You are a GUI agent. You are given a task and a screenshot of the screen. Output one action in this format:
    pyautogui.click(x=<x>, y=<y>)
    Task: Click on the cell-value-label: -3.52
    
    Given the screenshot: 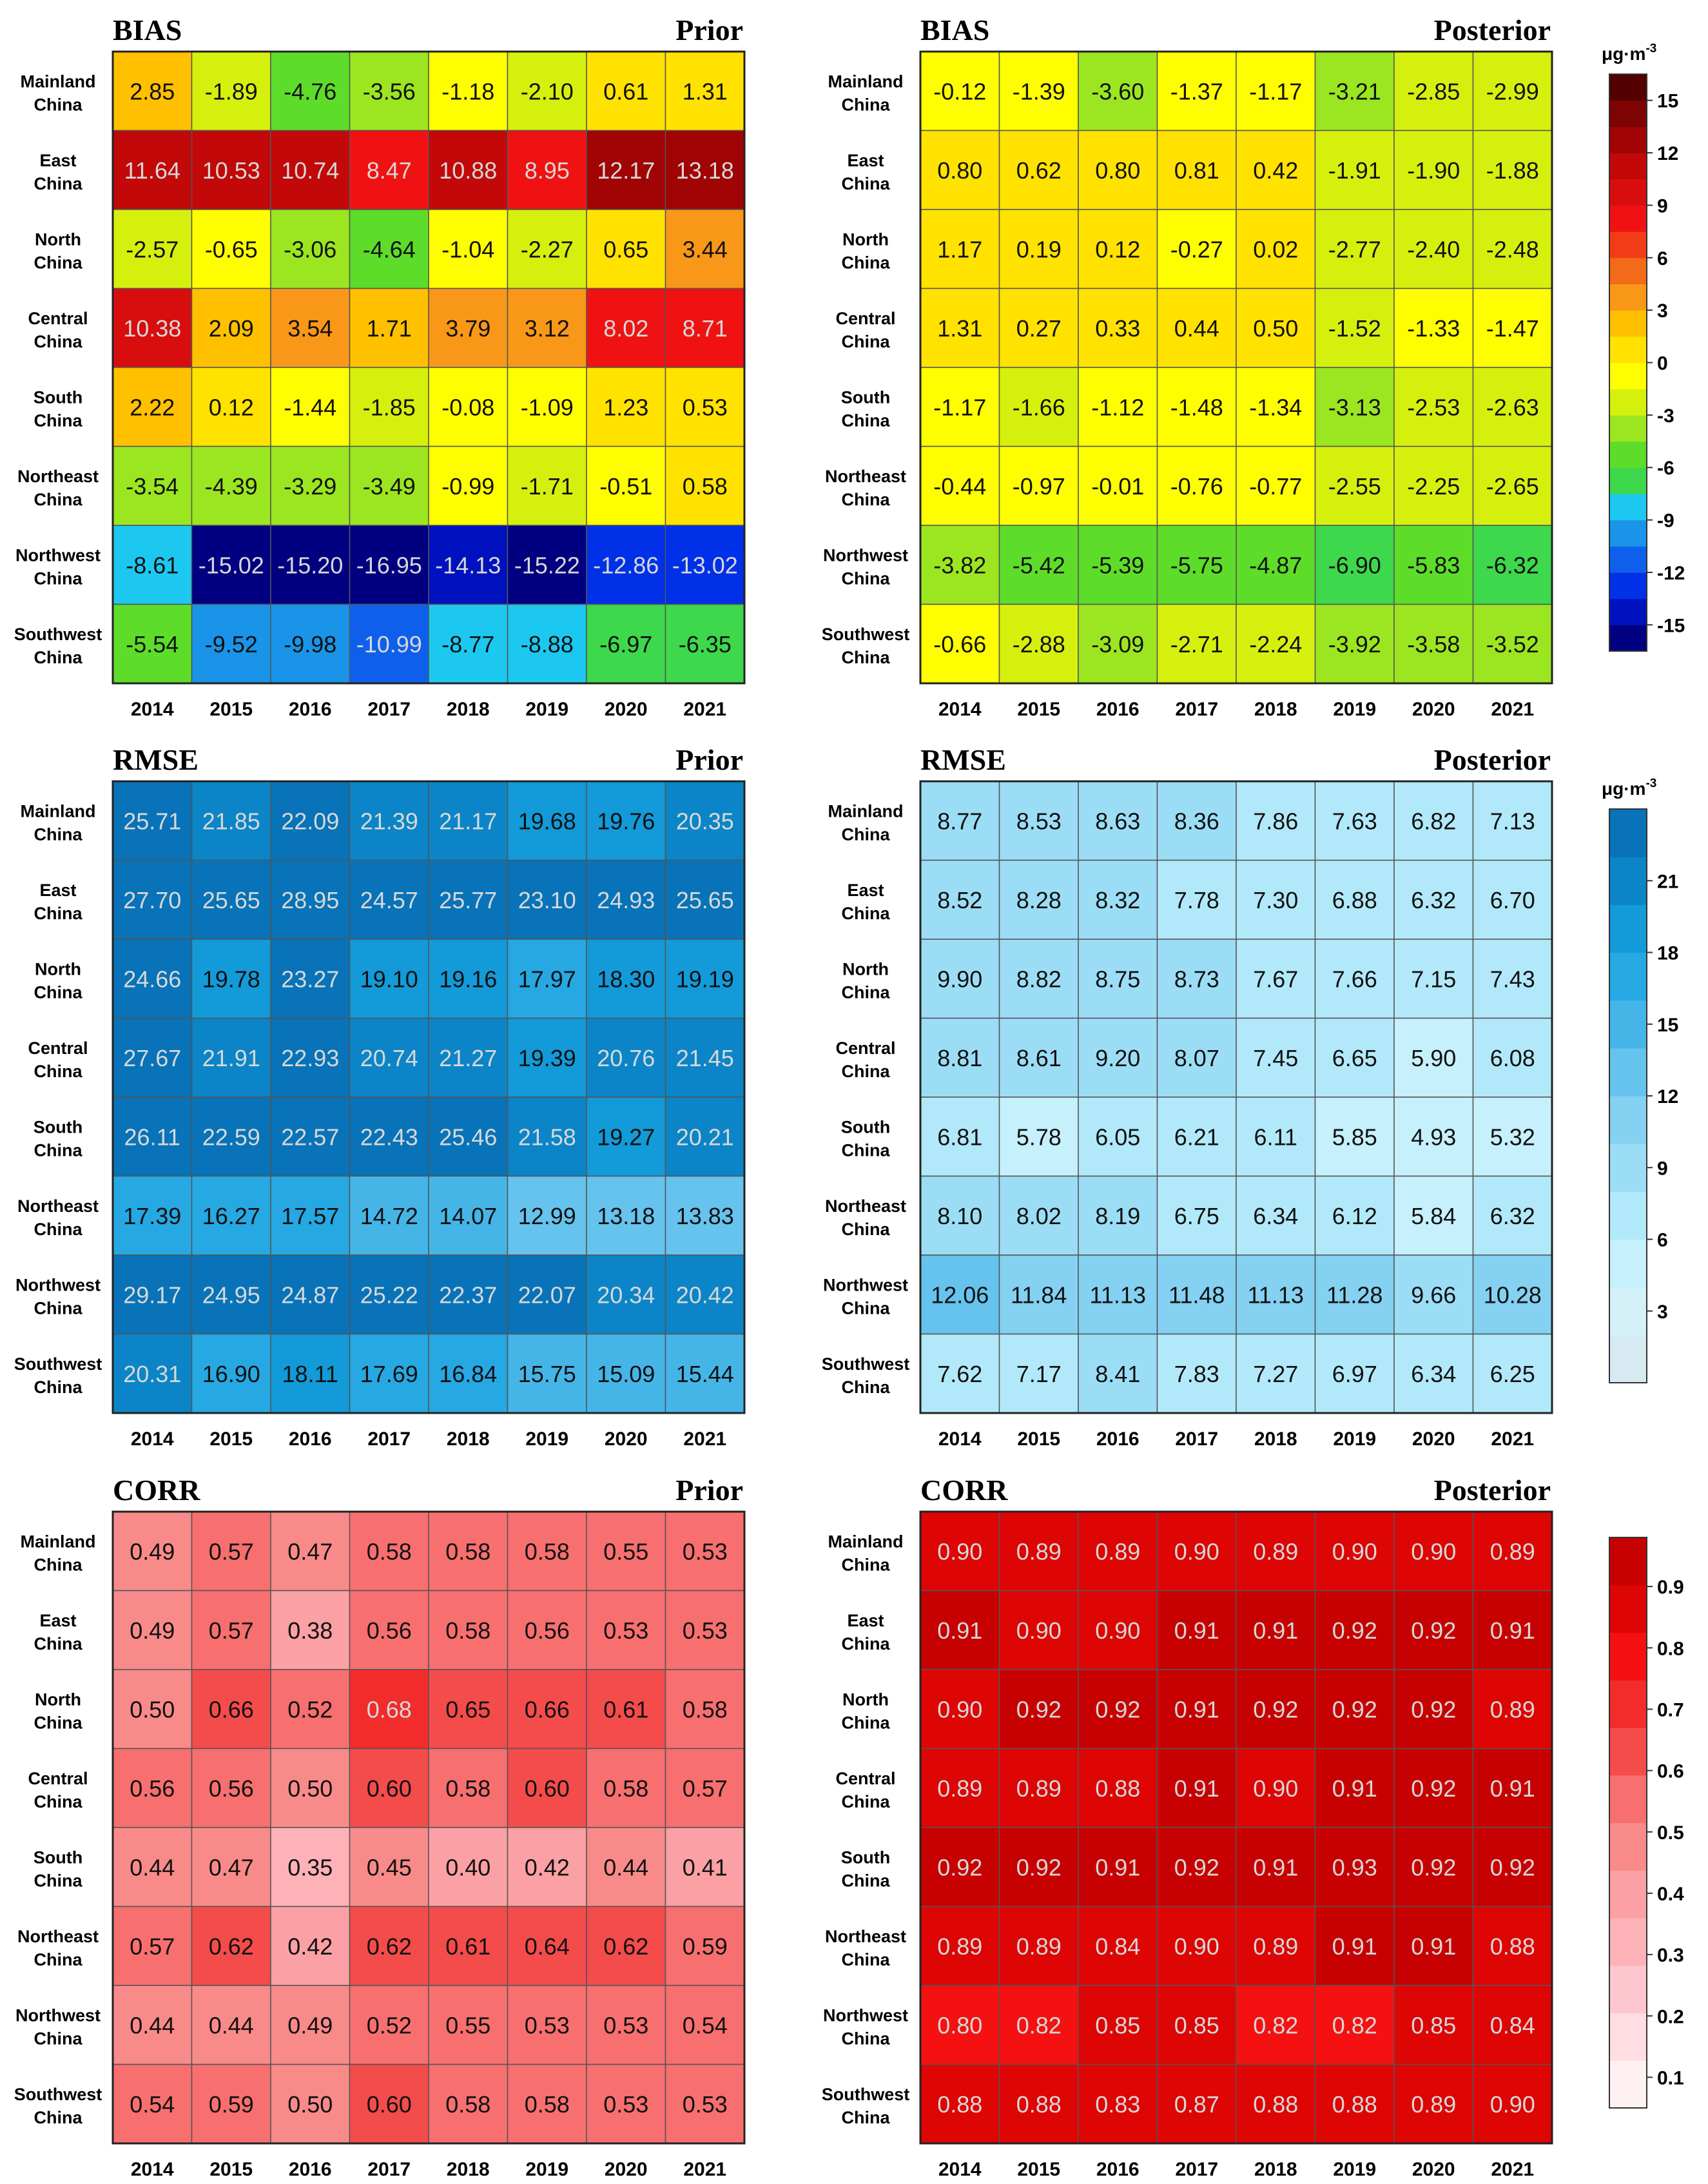 What is the action you would take?
    pyautogui.click(x=1513, y=644)
    